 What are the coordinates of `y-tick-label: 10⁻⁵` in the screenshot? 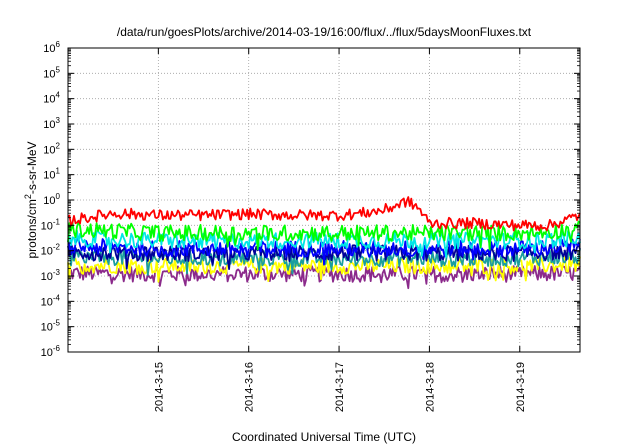 It's located at (51, 326).